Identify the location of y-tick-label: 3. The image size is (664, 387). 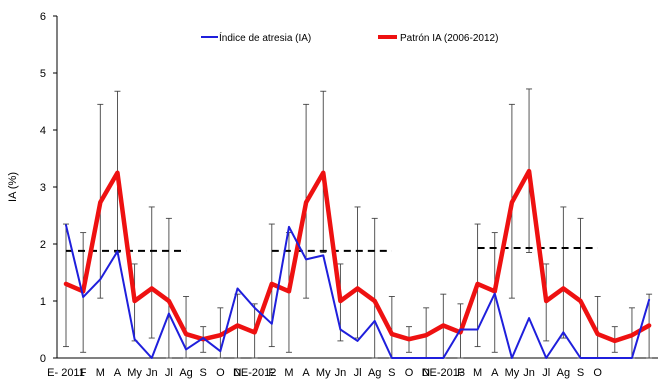
(43, 188).